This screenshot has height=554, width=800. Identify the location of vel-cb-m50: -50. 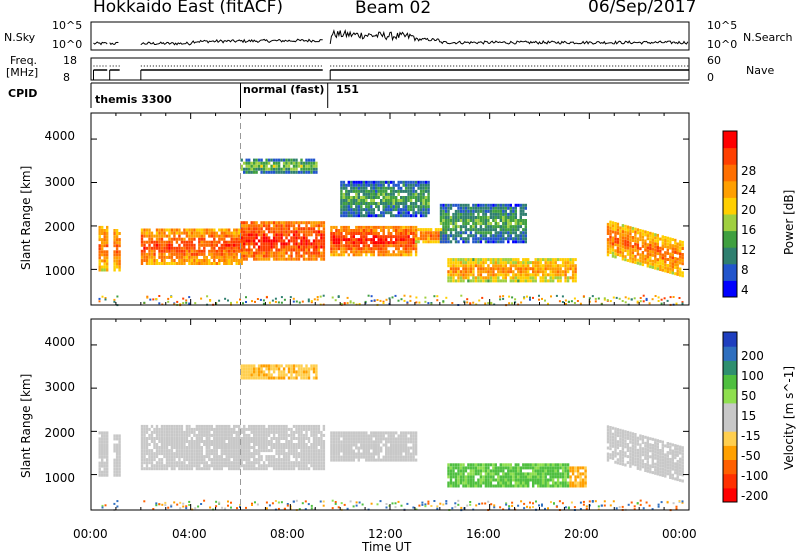
(751, 456).